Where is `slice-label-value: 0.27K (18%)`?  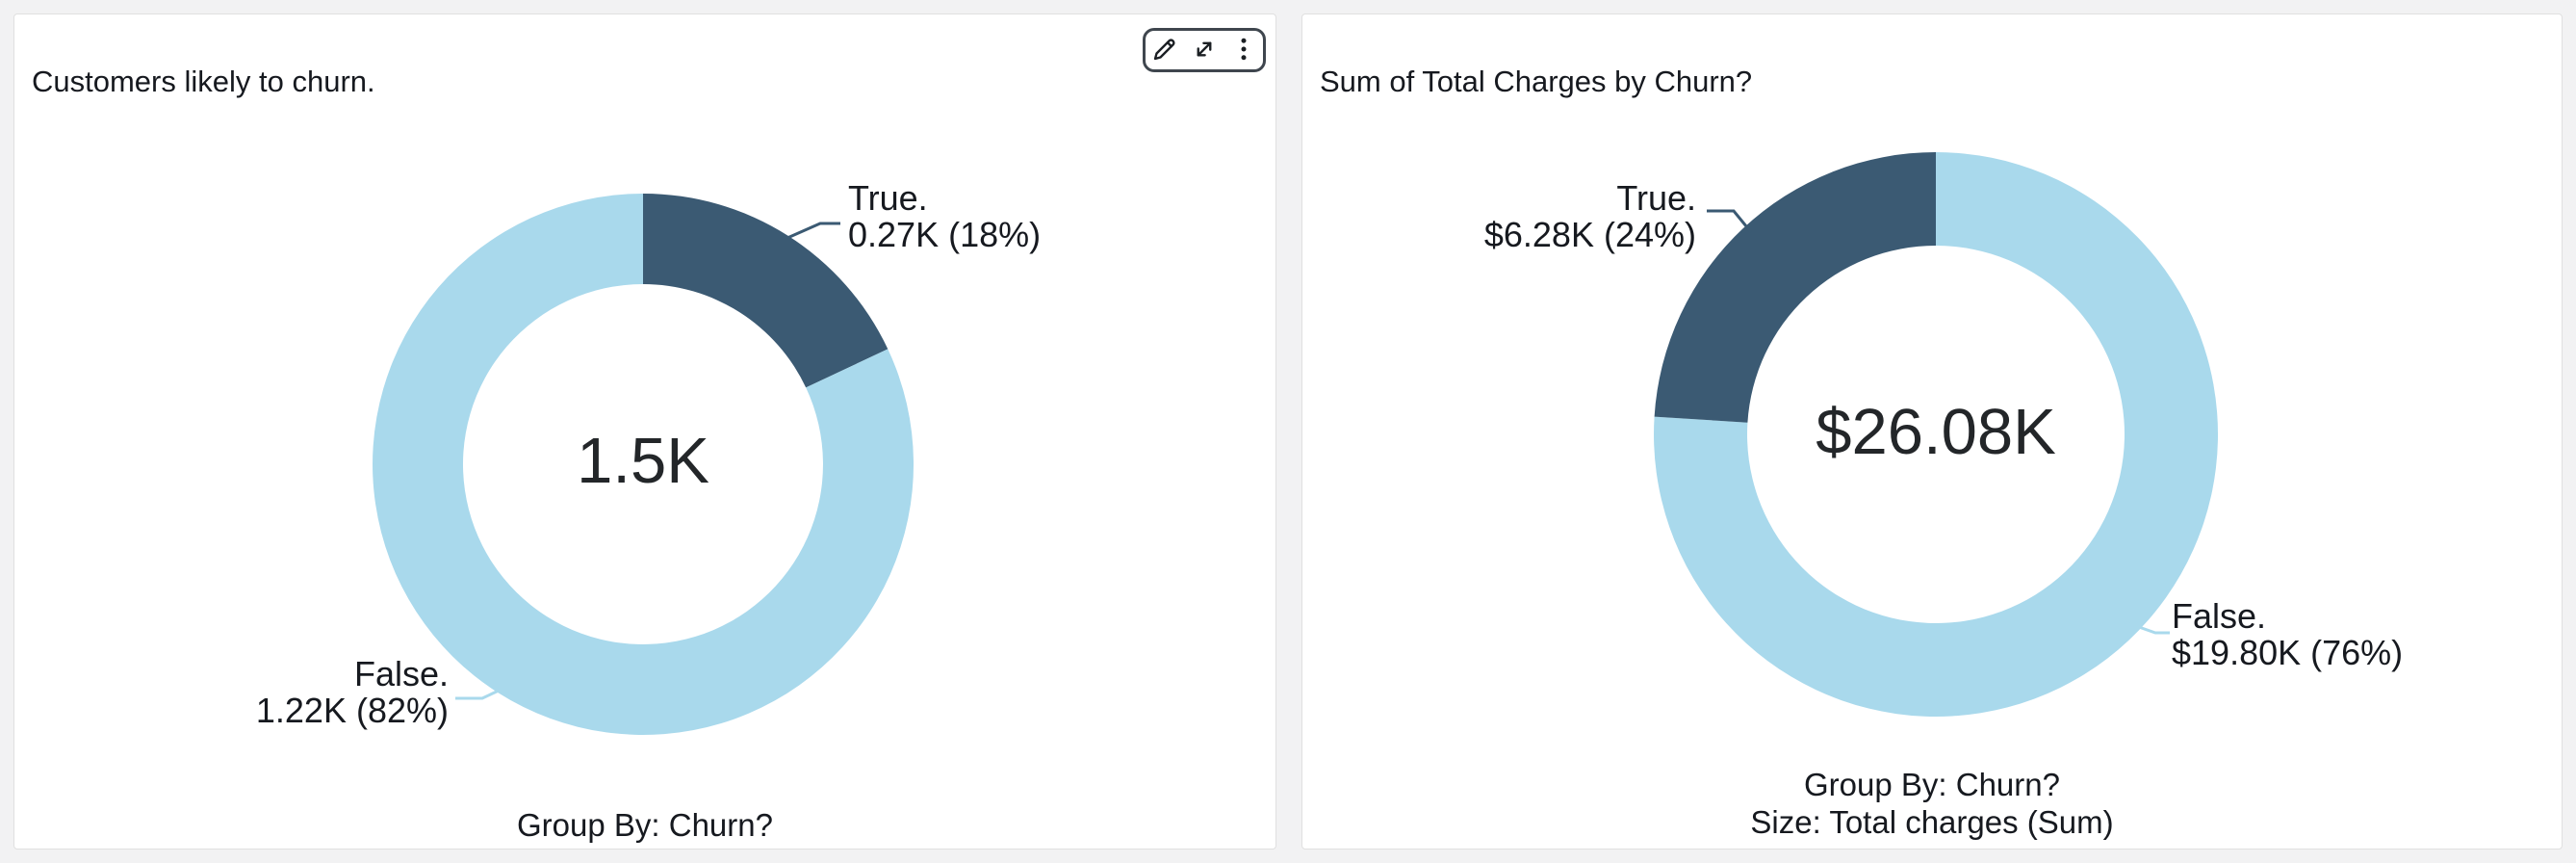
slice-label-value: 0.27K (18%) is located at coordinates (945, 234).